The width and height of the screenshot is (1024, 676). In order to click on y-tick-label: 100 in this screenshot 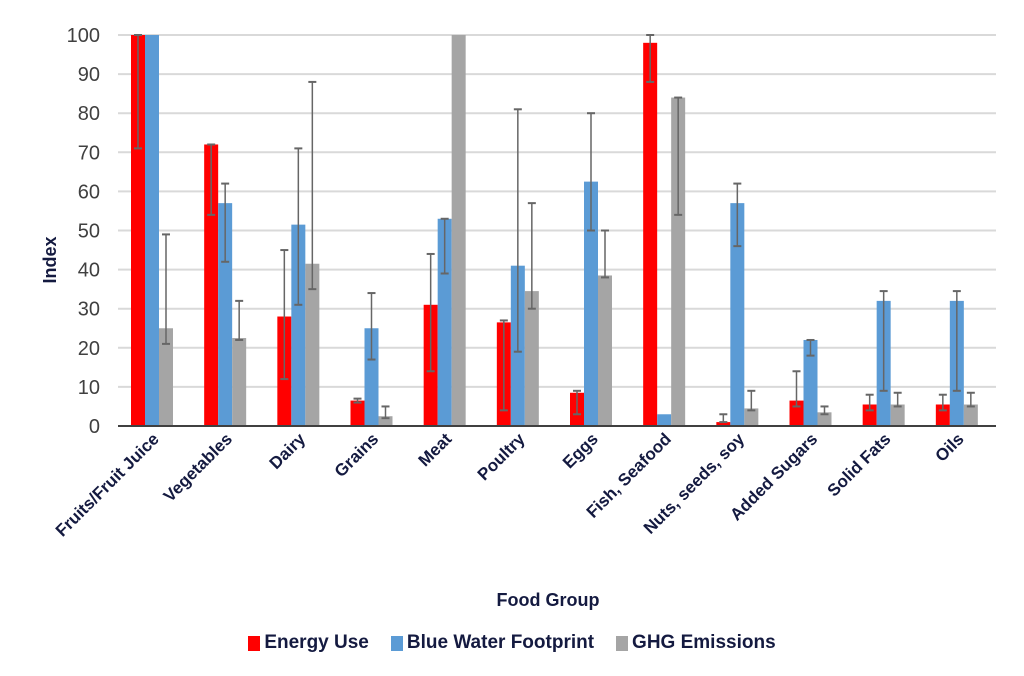, I will do `click(83, 36)`.